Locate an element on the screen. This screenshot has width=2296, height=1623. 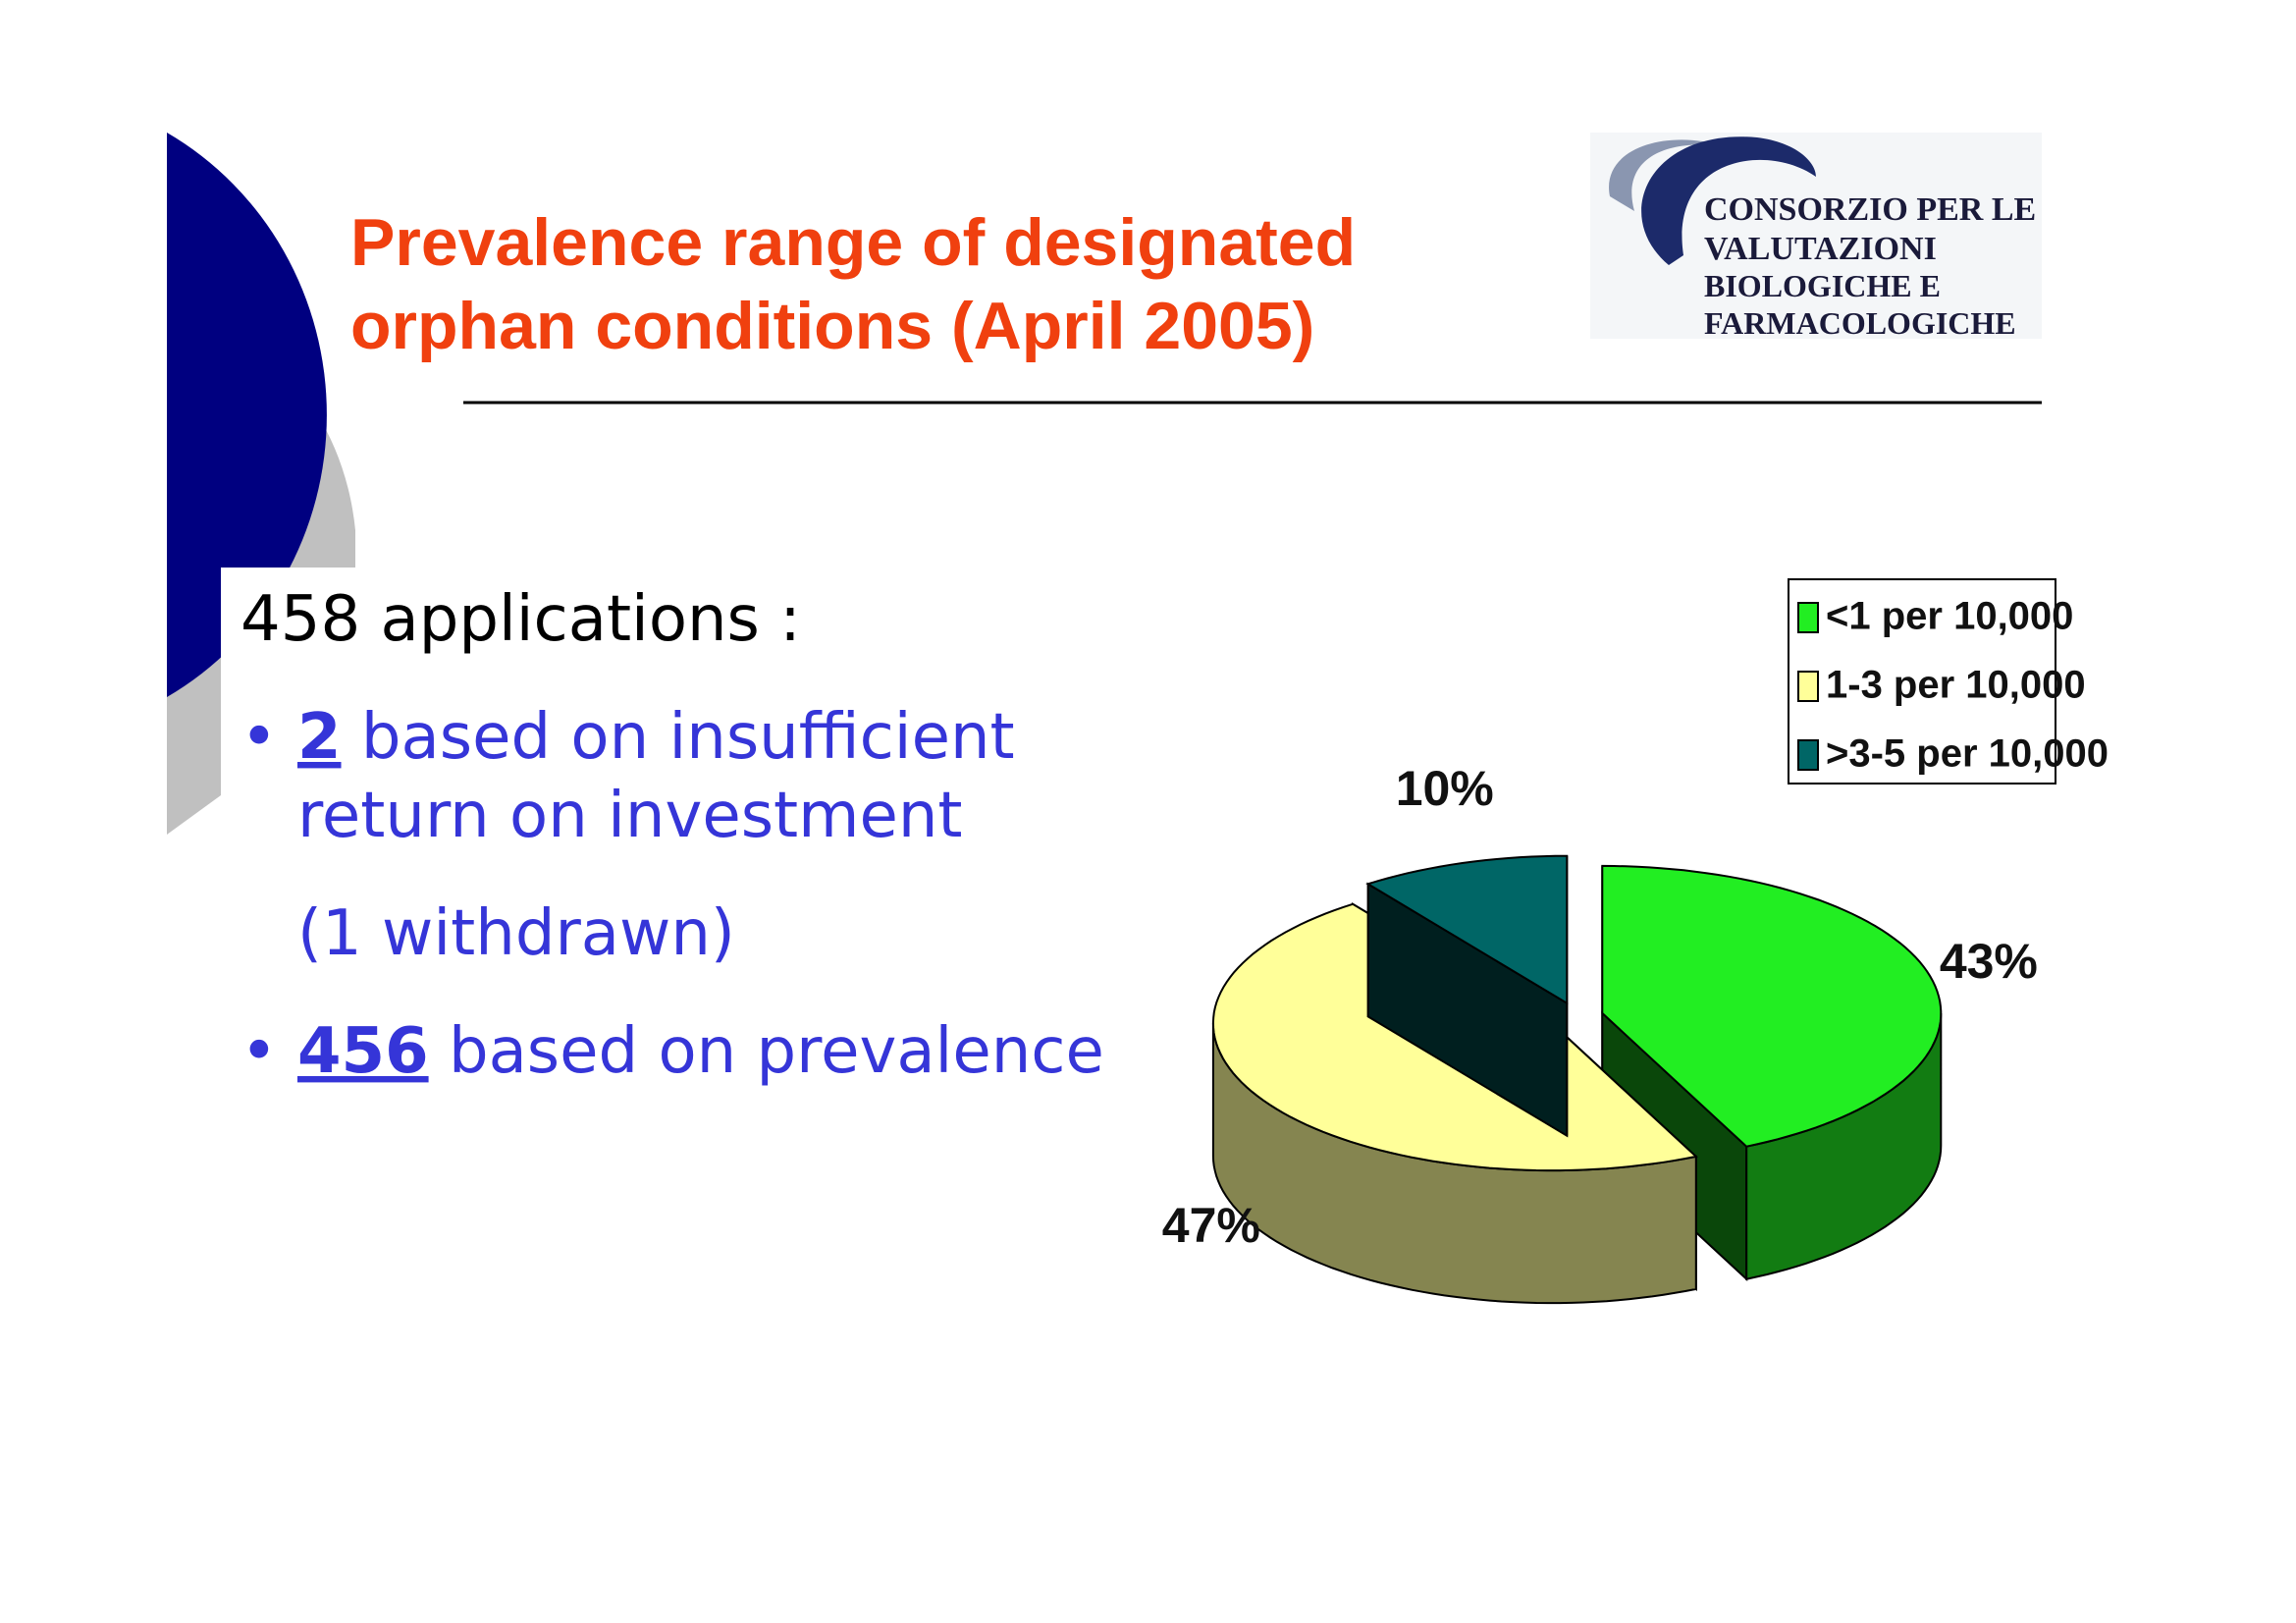
bullet-number: 2 is located at coordinates (319, 737).